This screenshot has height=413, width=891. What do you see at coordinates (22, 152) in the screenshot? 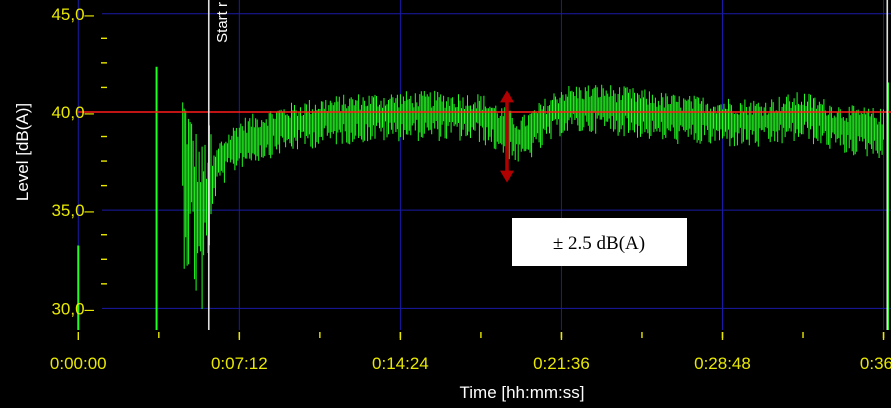
I see `y-axis-label: Level [dB(A)]` at bounding box center [22, 152].